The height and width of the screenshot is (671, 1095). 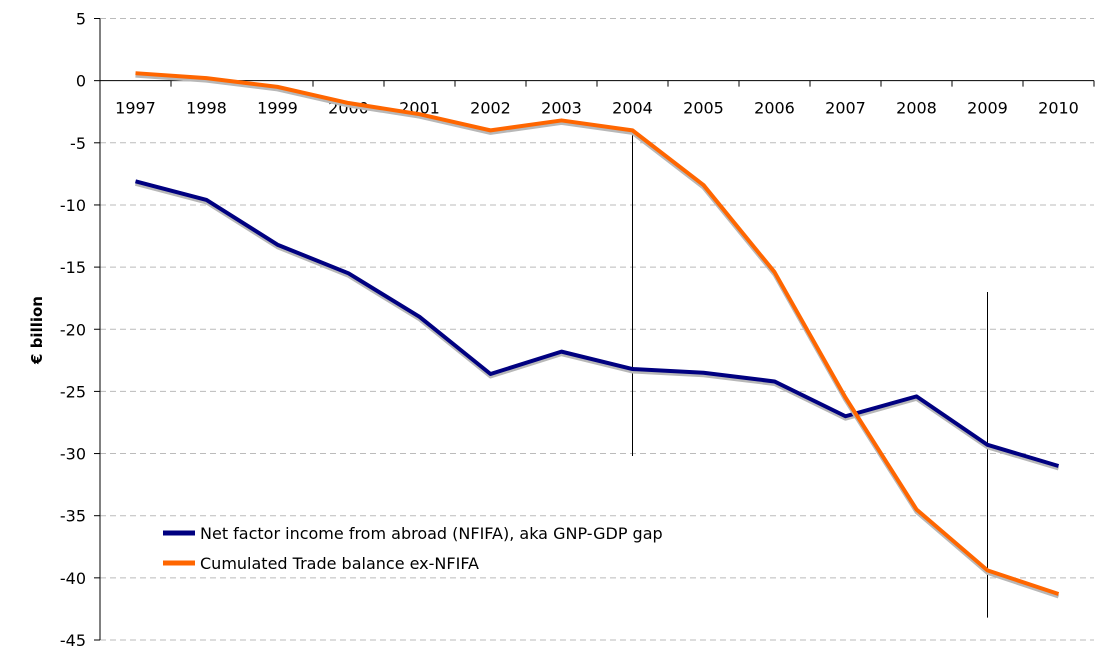 I want to click on x-tick-label: 2002, so click(x=490, y=108).